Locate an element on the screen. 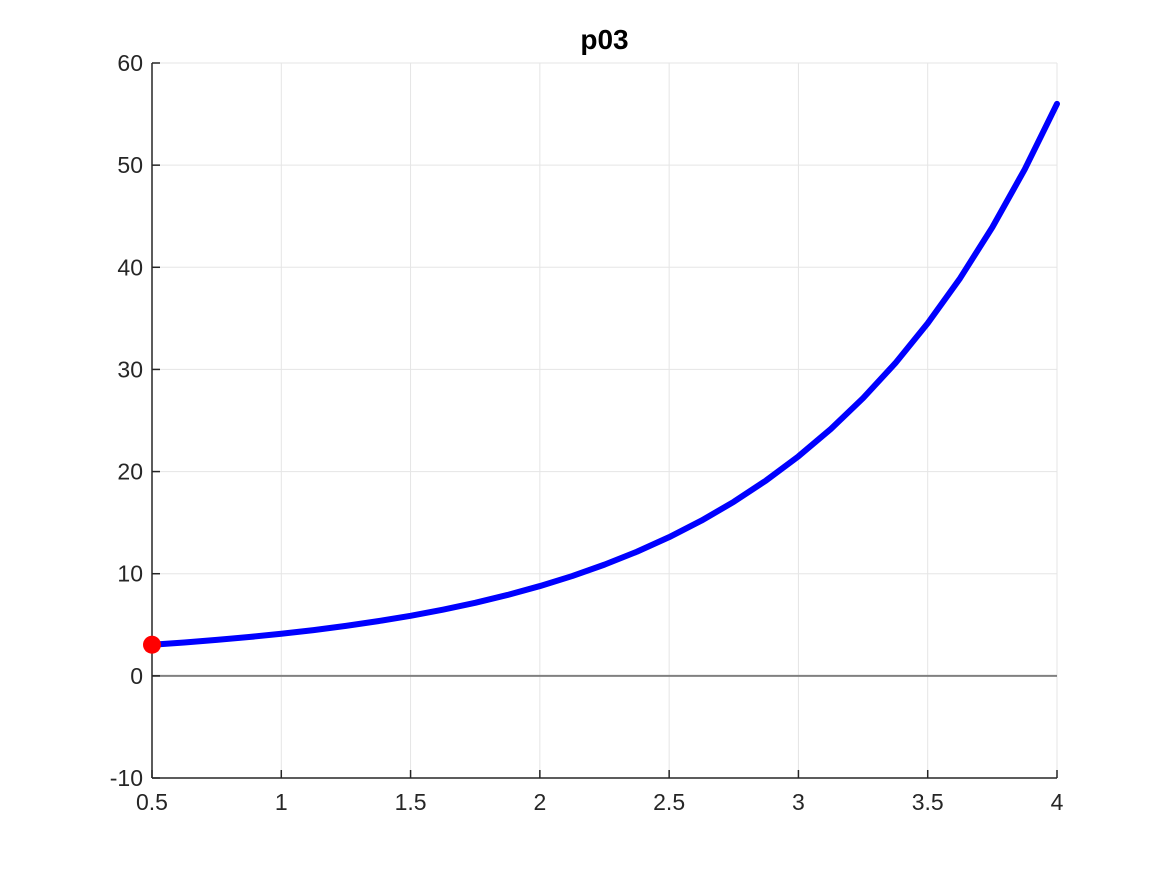 The image size is (1167, 875). chart-title: p03 is located at coordinates (604, 39).